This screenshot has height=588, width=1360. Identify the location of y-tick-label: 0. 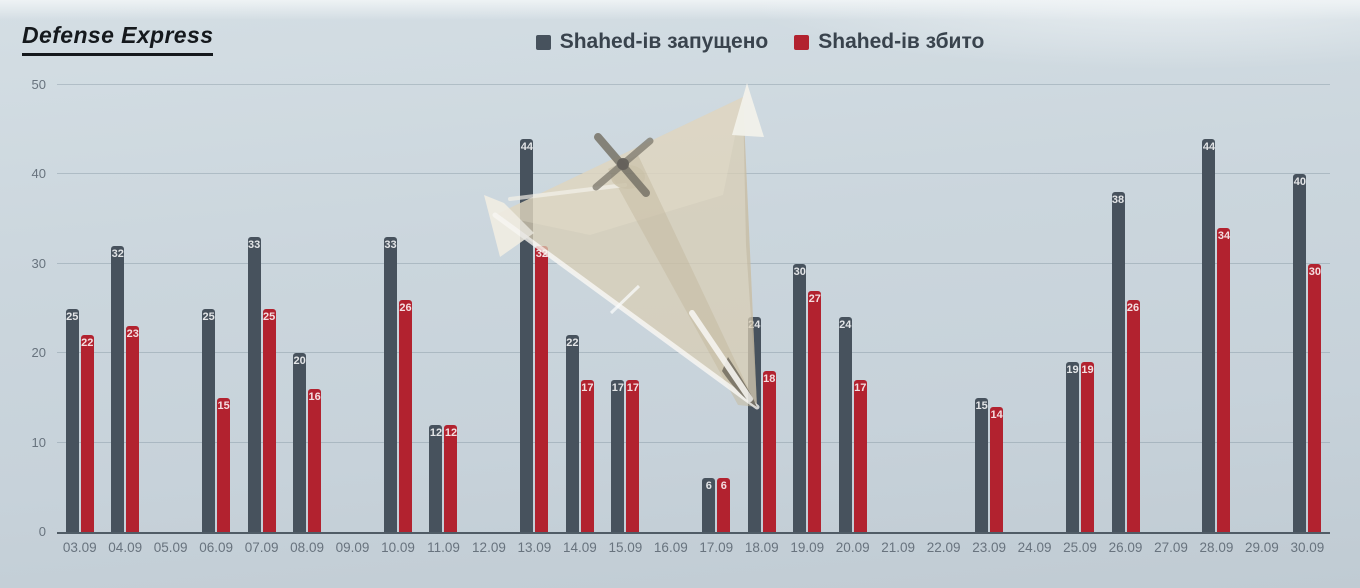
(42, 531).